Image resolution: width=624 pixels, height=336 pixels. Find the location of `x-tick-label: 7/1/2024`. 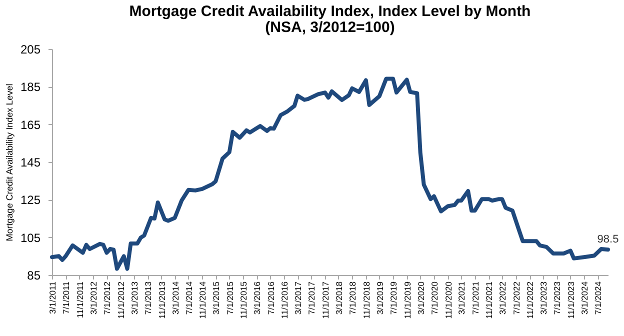

x-tick-label: 7/1/2024 is located at coordinates (598, 298).